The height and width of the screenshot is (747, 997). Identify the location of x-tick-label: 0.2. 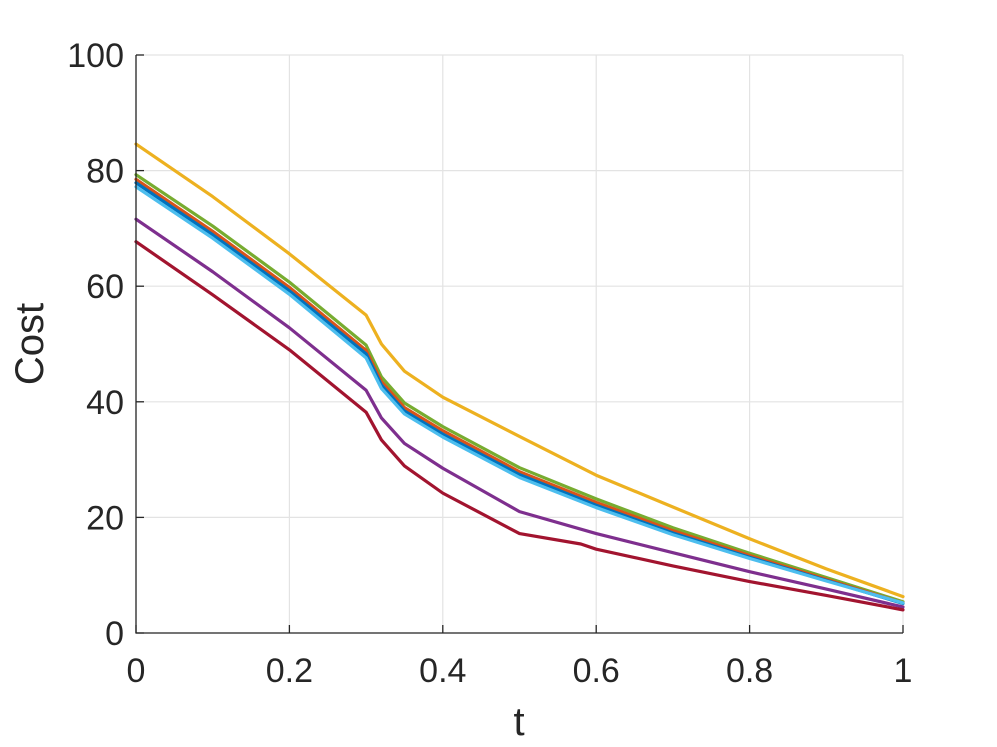
(289, 671).